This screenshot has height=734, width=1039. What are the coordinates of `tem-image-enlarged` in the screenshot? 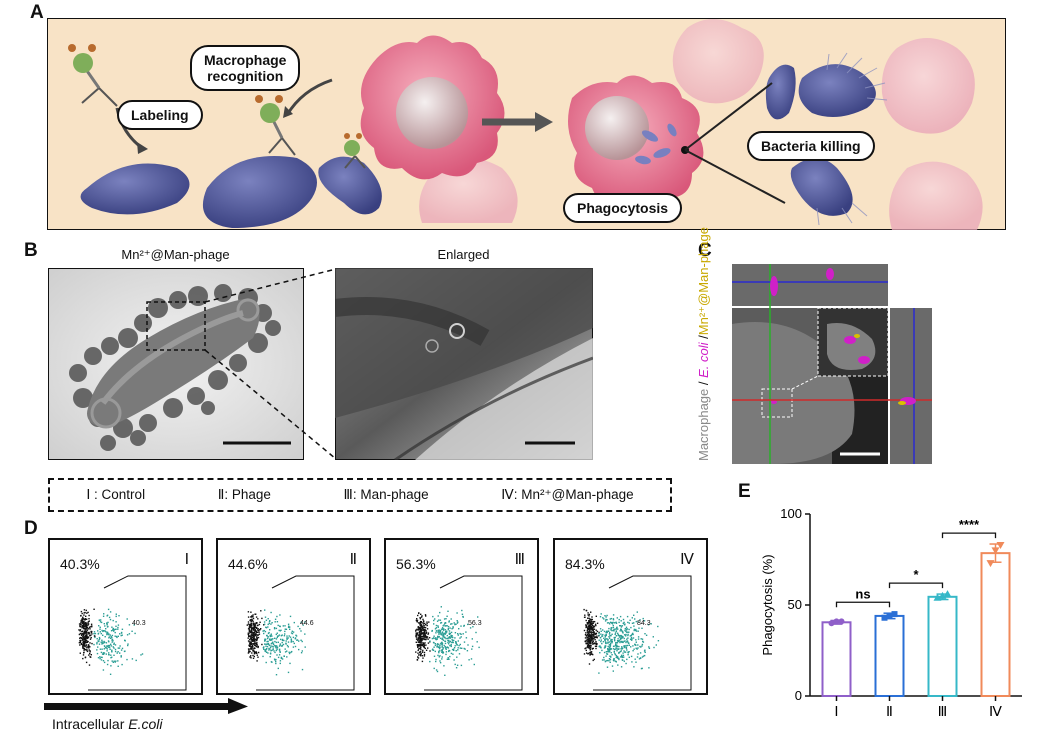 It's located at (464, 364).